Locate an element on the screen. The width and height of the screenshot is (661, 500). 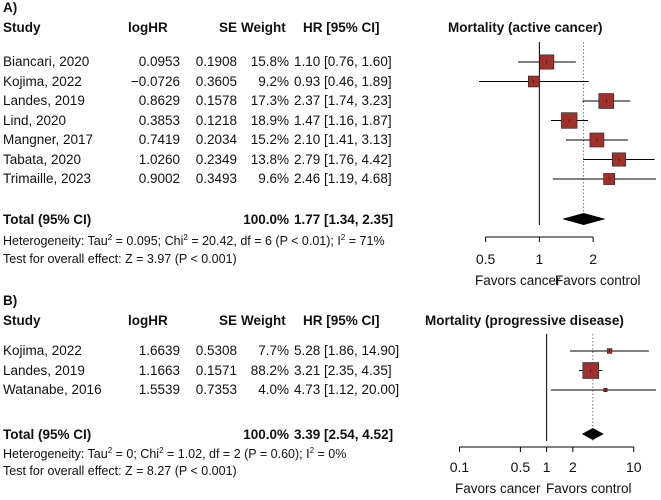
loghr-value: 0.9002 is located at coordinates (159, 178).